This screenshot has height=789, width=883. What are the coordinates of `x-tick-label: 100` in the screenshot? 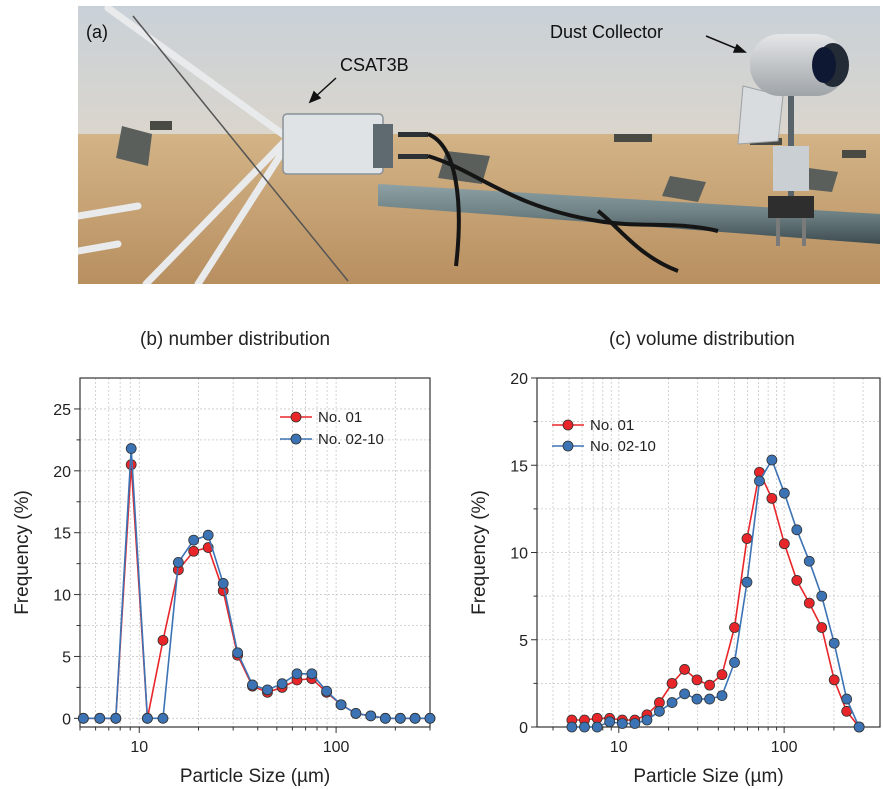 It's located at (336, 747).